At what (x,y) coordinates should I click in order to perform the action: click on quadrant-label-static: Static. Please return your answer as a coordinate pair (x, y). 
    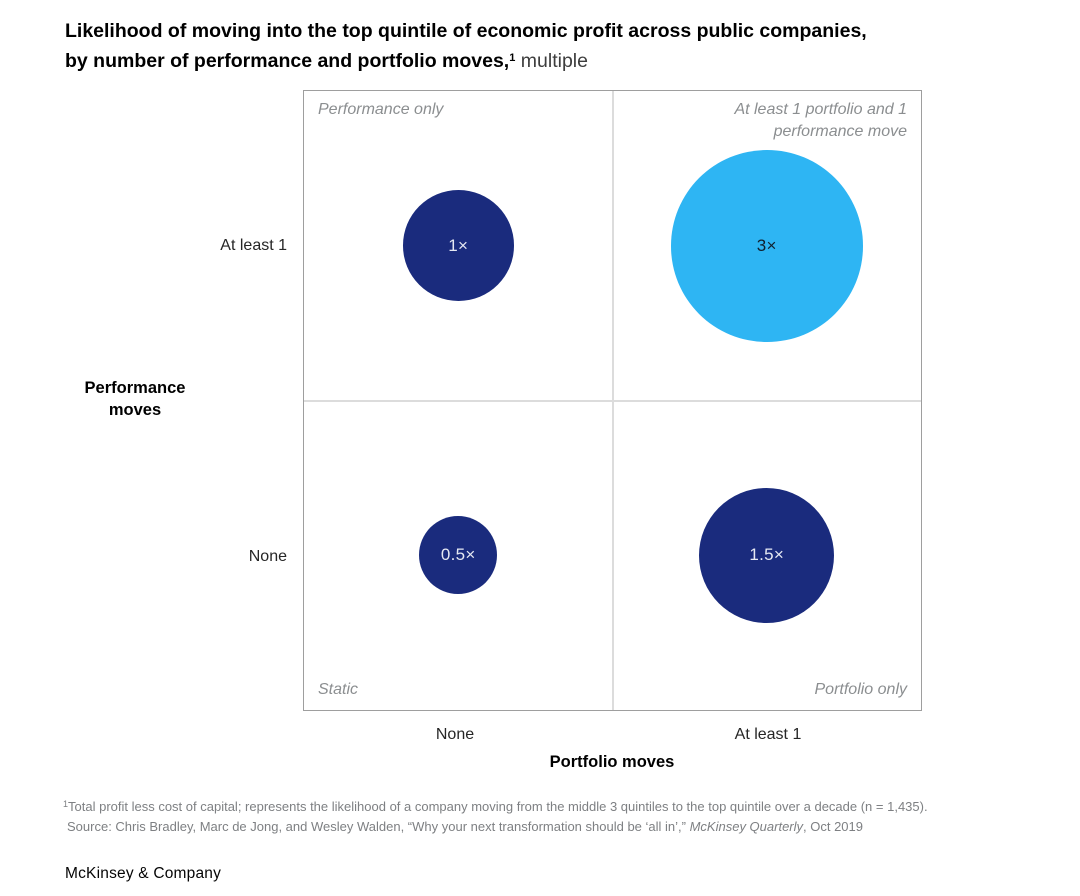
    Looking at the image, I should click on (338, 689).